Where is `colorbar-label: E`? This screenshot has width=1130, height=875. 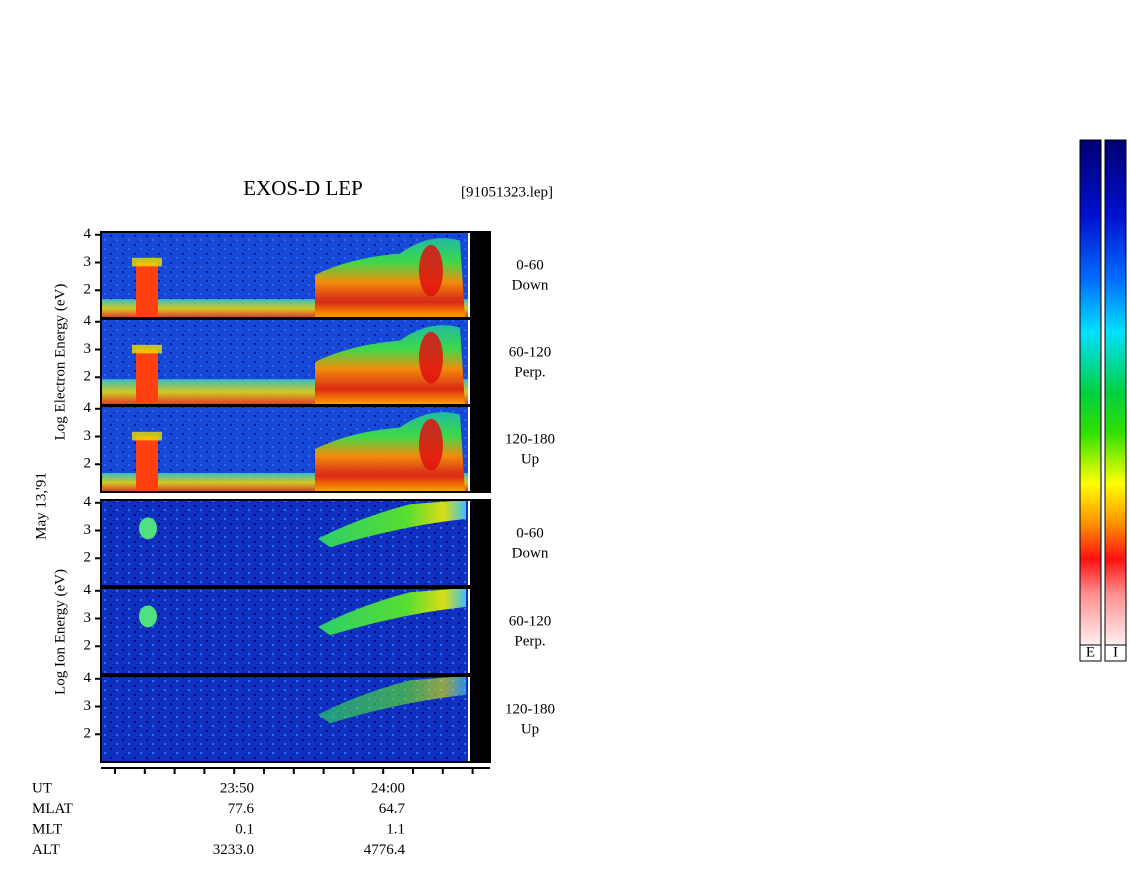 colorbar-label: E is located at coordinates (1090, 652).